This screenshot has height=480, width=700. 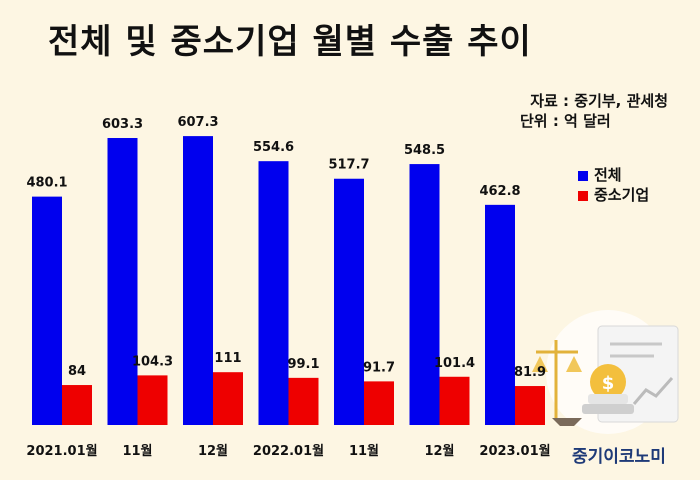 What do you see at coordinates (61, 451) in the screenshot?
I see `x-tick-label: 2021.01월` at bounding box center [61, 451].